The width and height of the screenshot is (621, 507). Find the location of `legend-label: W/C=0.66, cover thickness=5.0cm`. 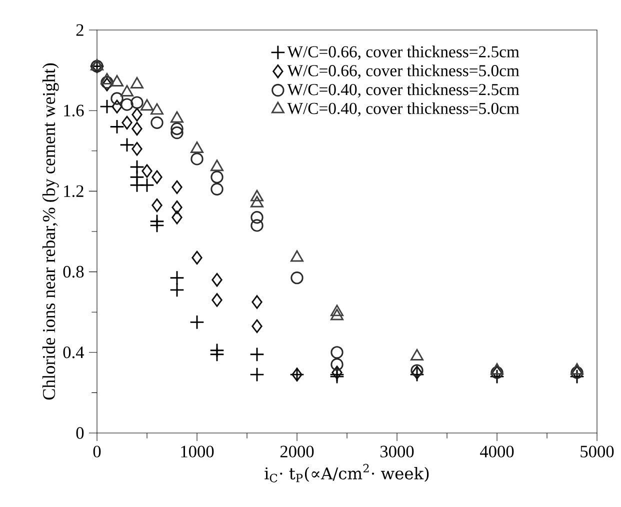

legend-label: W/C=0.66, cover thickness=5.0cm is located at coordinates (403, 71).